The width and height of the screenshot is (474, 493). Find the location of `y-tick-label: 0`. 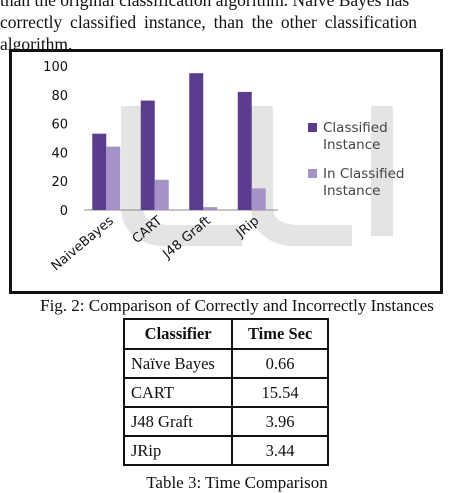

y-tick-label: 0 is located at coordinates (64, 211).